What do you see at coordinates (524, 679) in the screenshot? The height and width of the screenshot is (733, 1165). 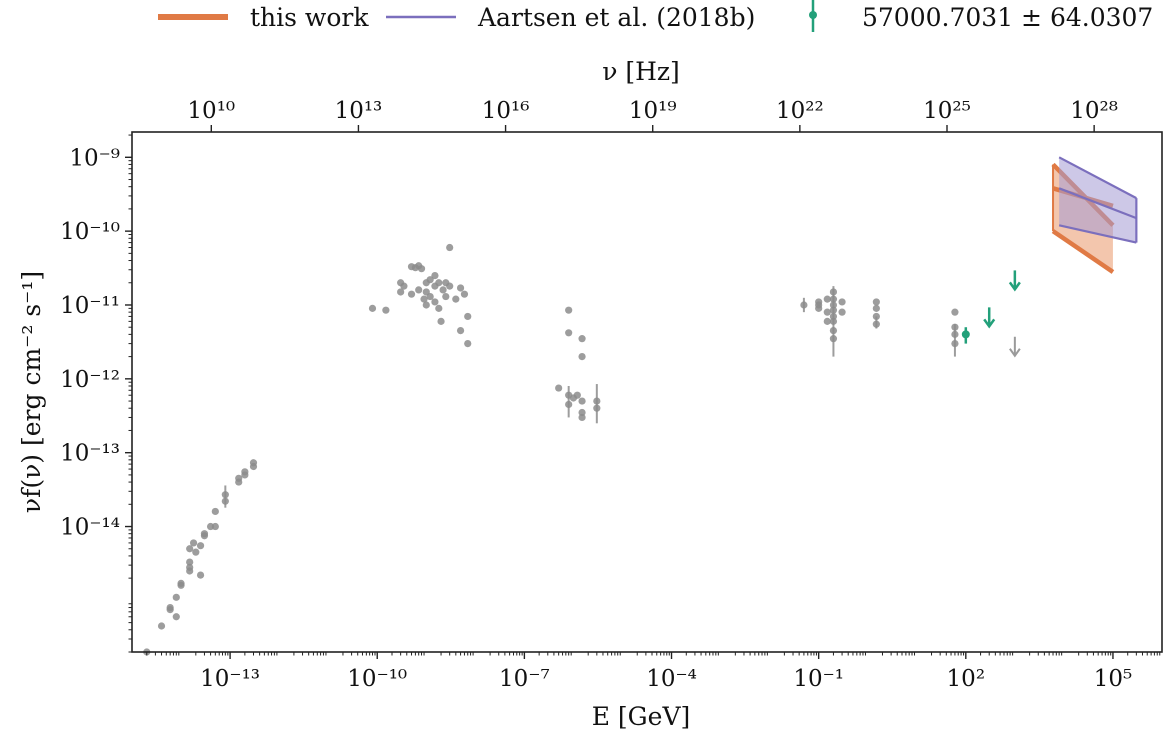 I see `x-tick-label: 10⁻⁷` at bounding box center [524, 679].